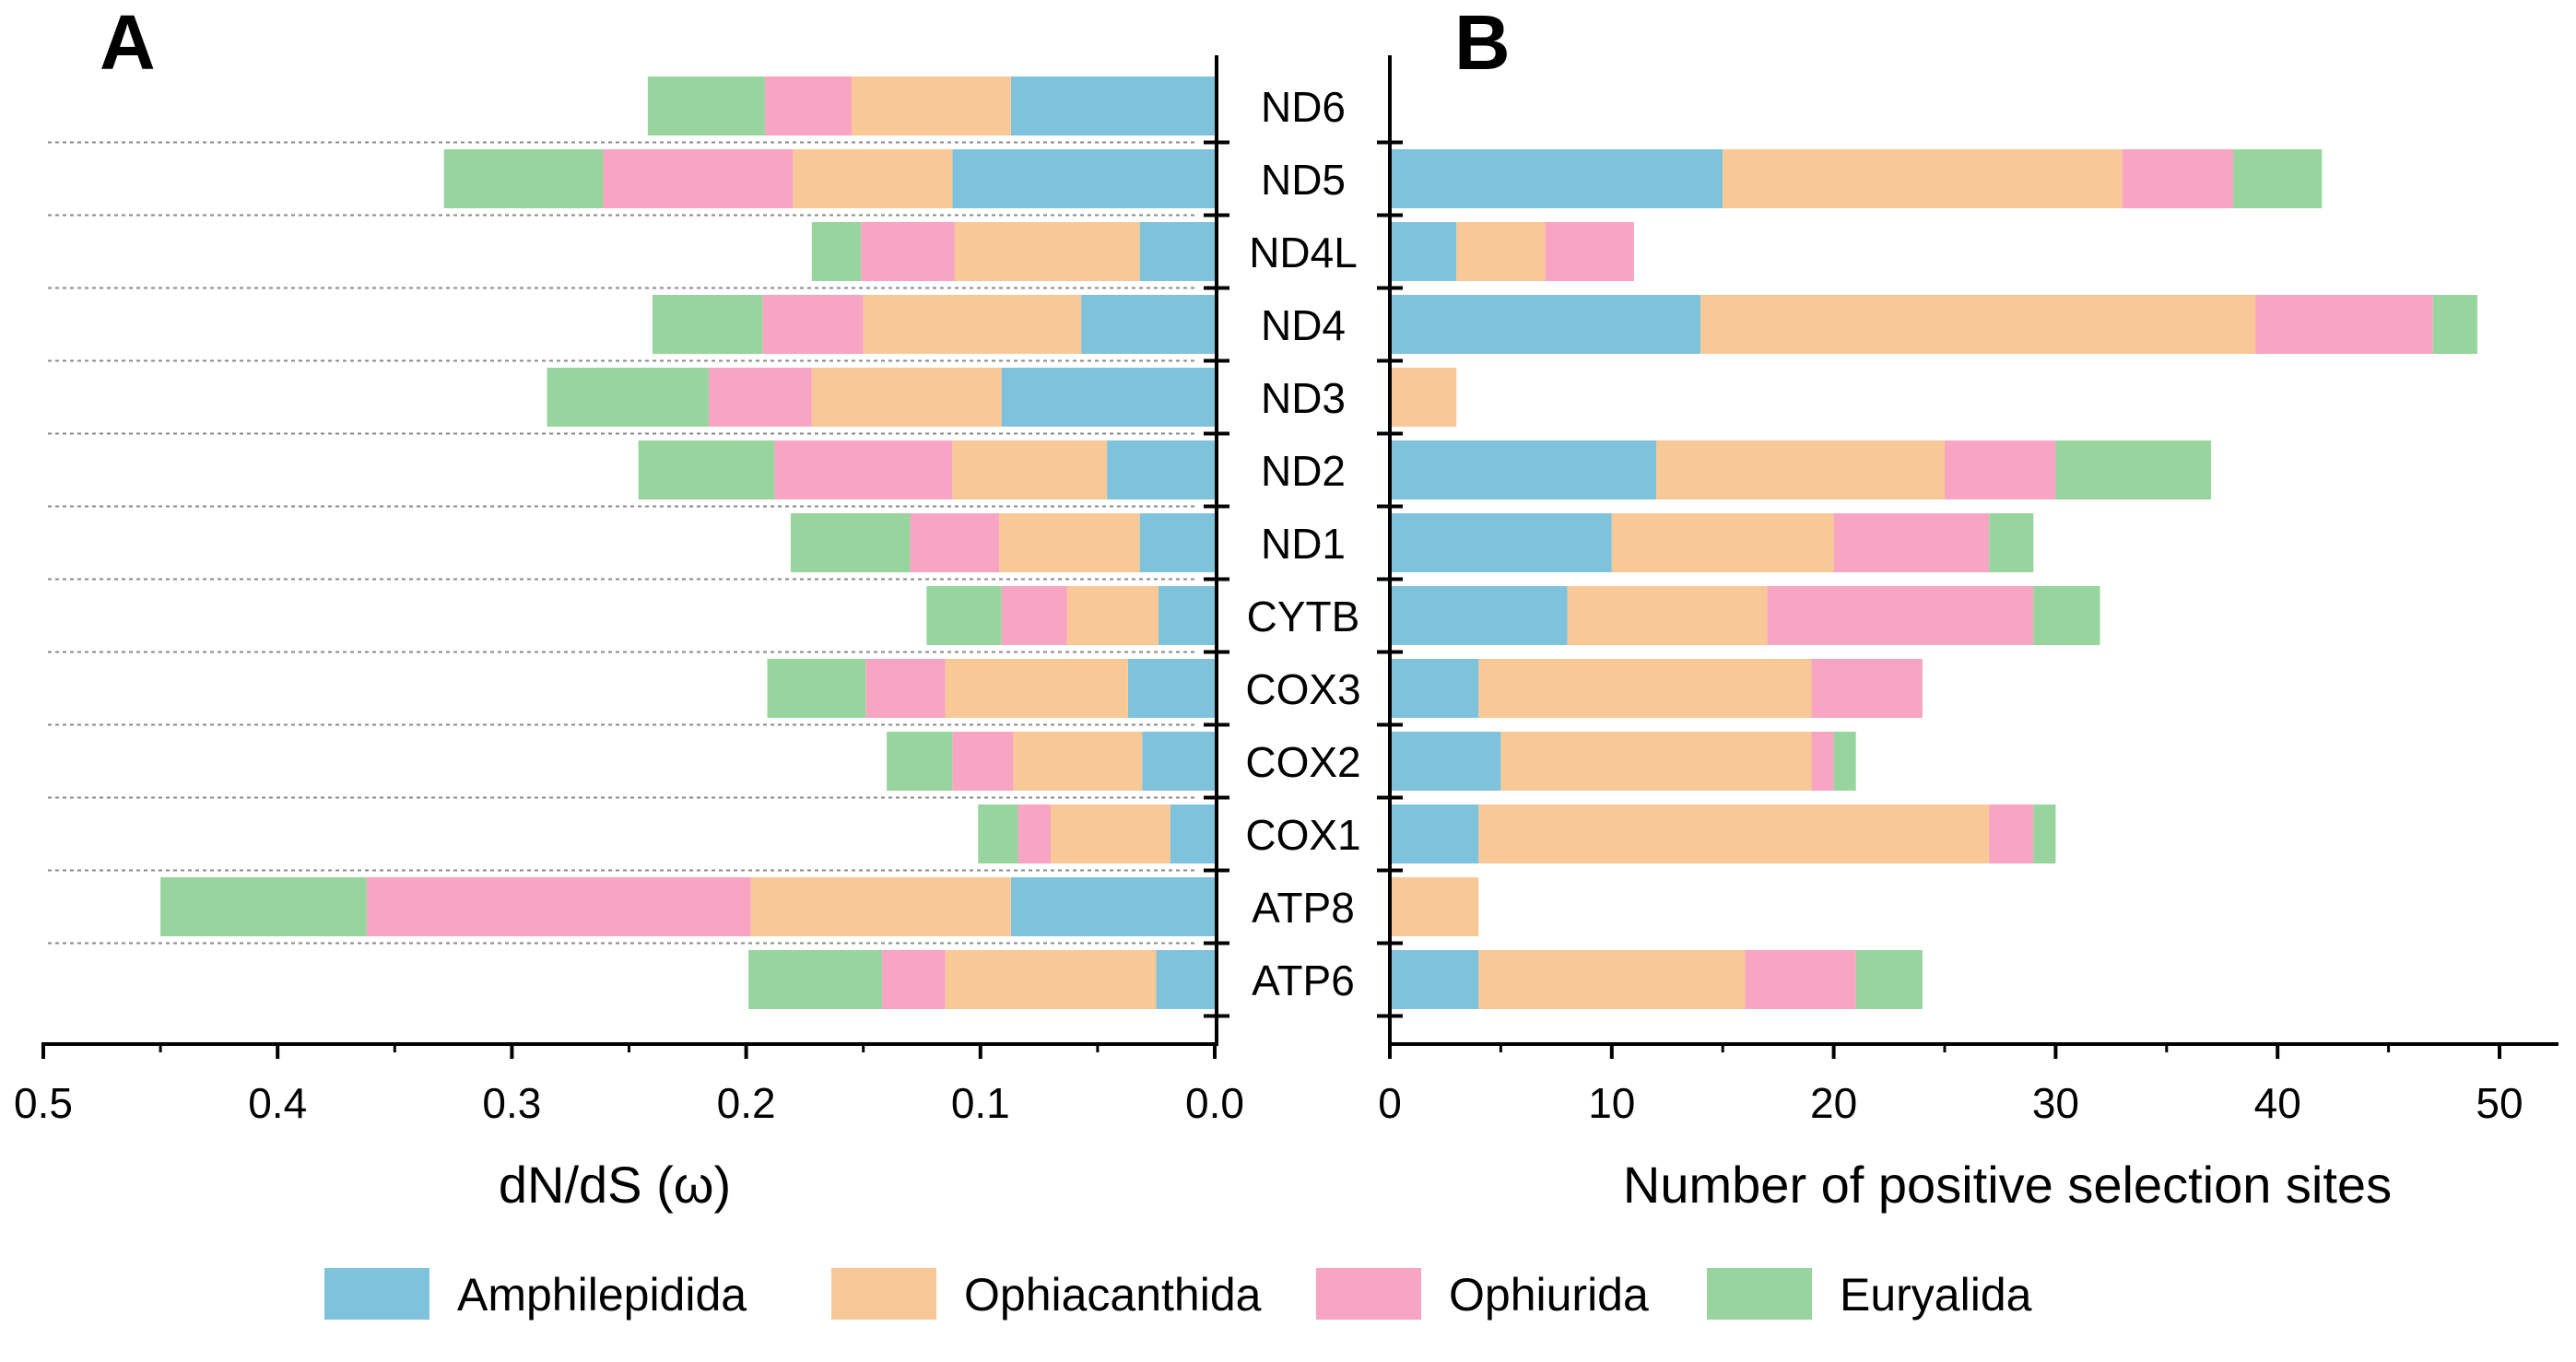  Describe the element at coordinates (1112, 105) in the screenshot. I see `bar-a-nd6-amphilepidida` at that location.